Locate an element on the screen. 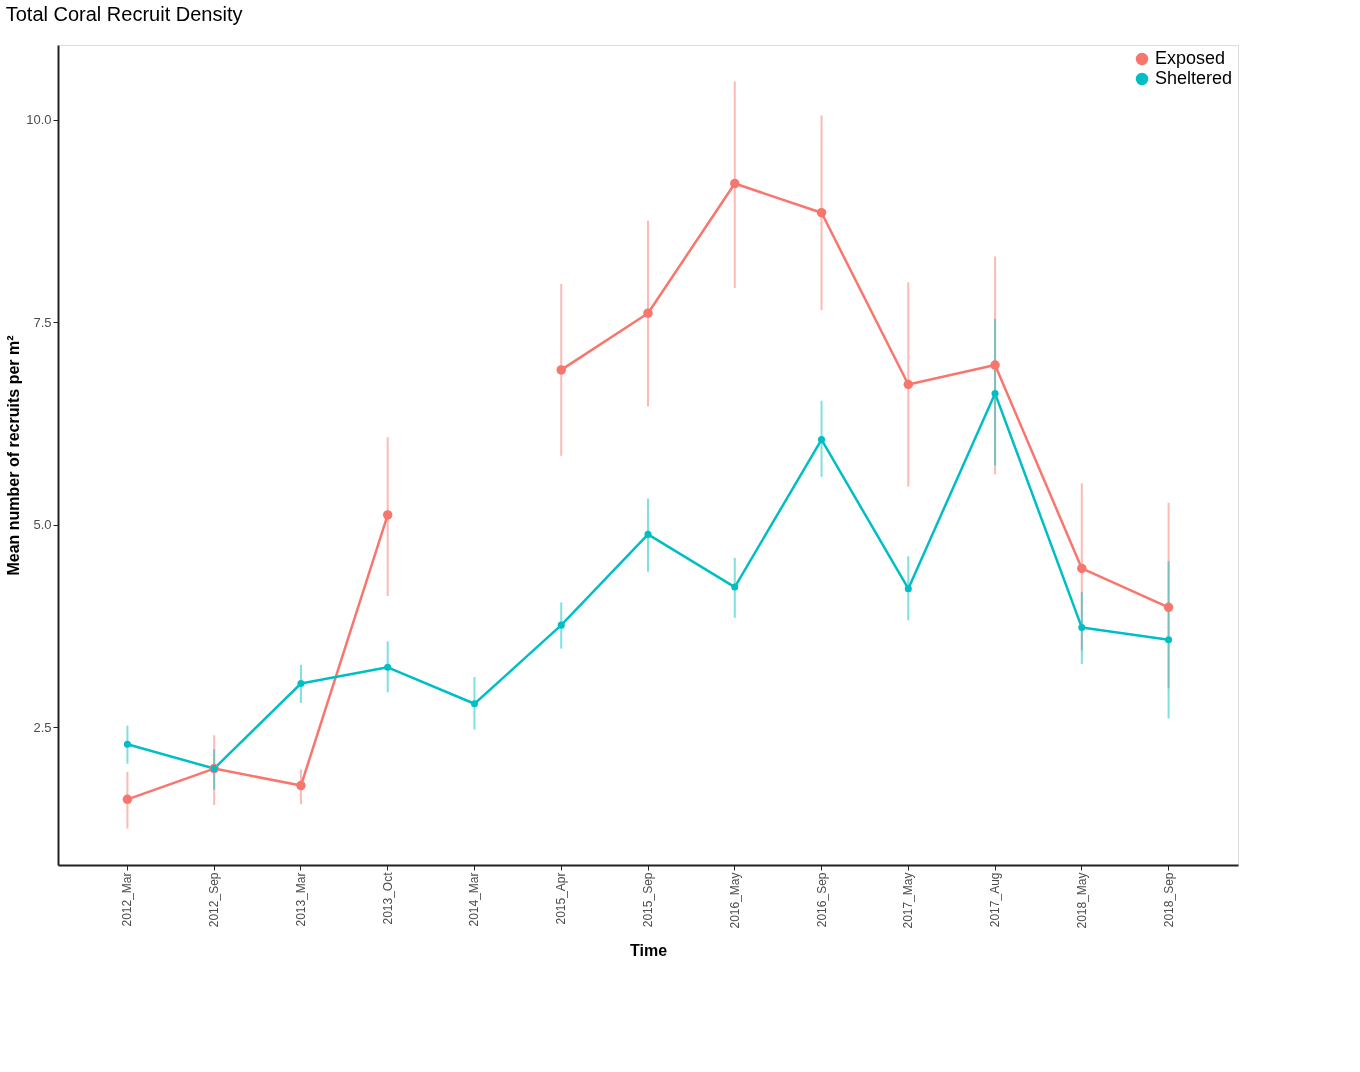 This screenshot has height=1072, width=1360. y-tick-label: 5.0 is located at coordinates (42, 525).